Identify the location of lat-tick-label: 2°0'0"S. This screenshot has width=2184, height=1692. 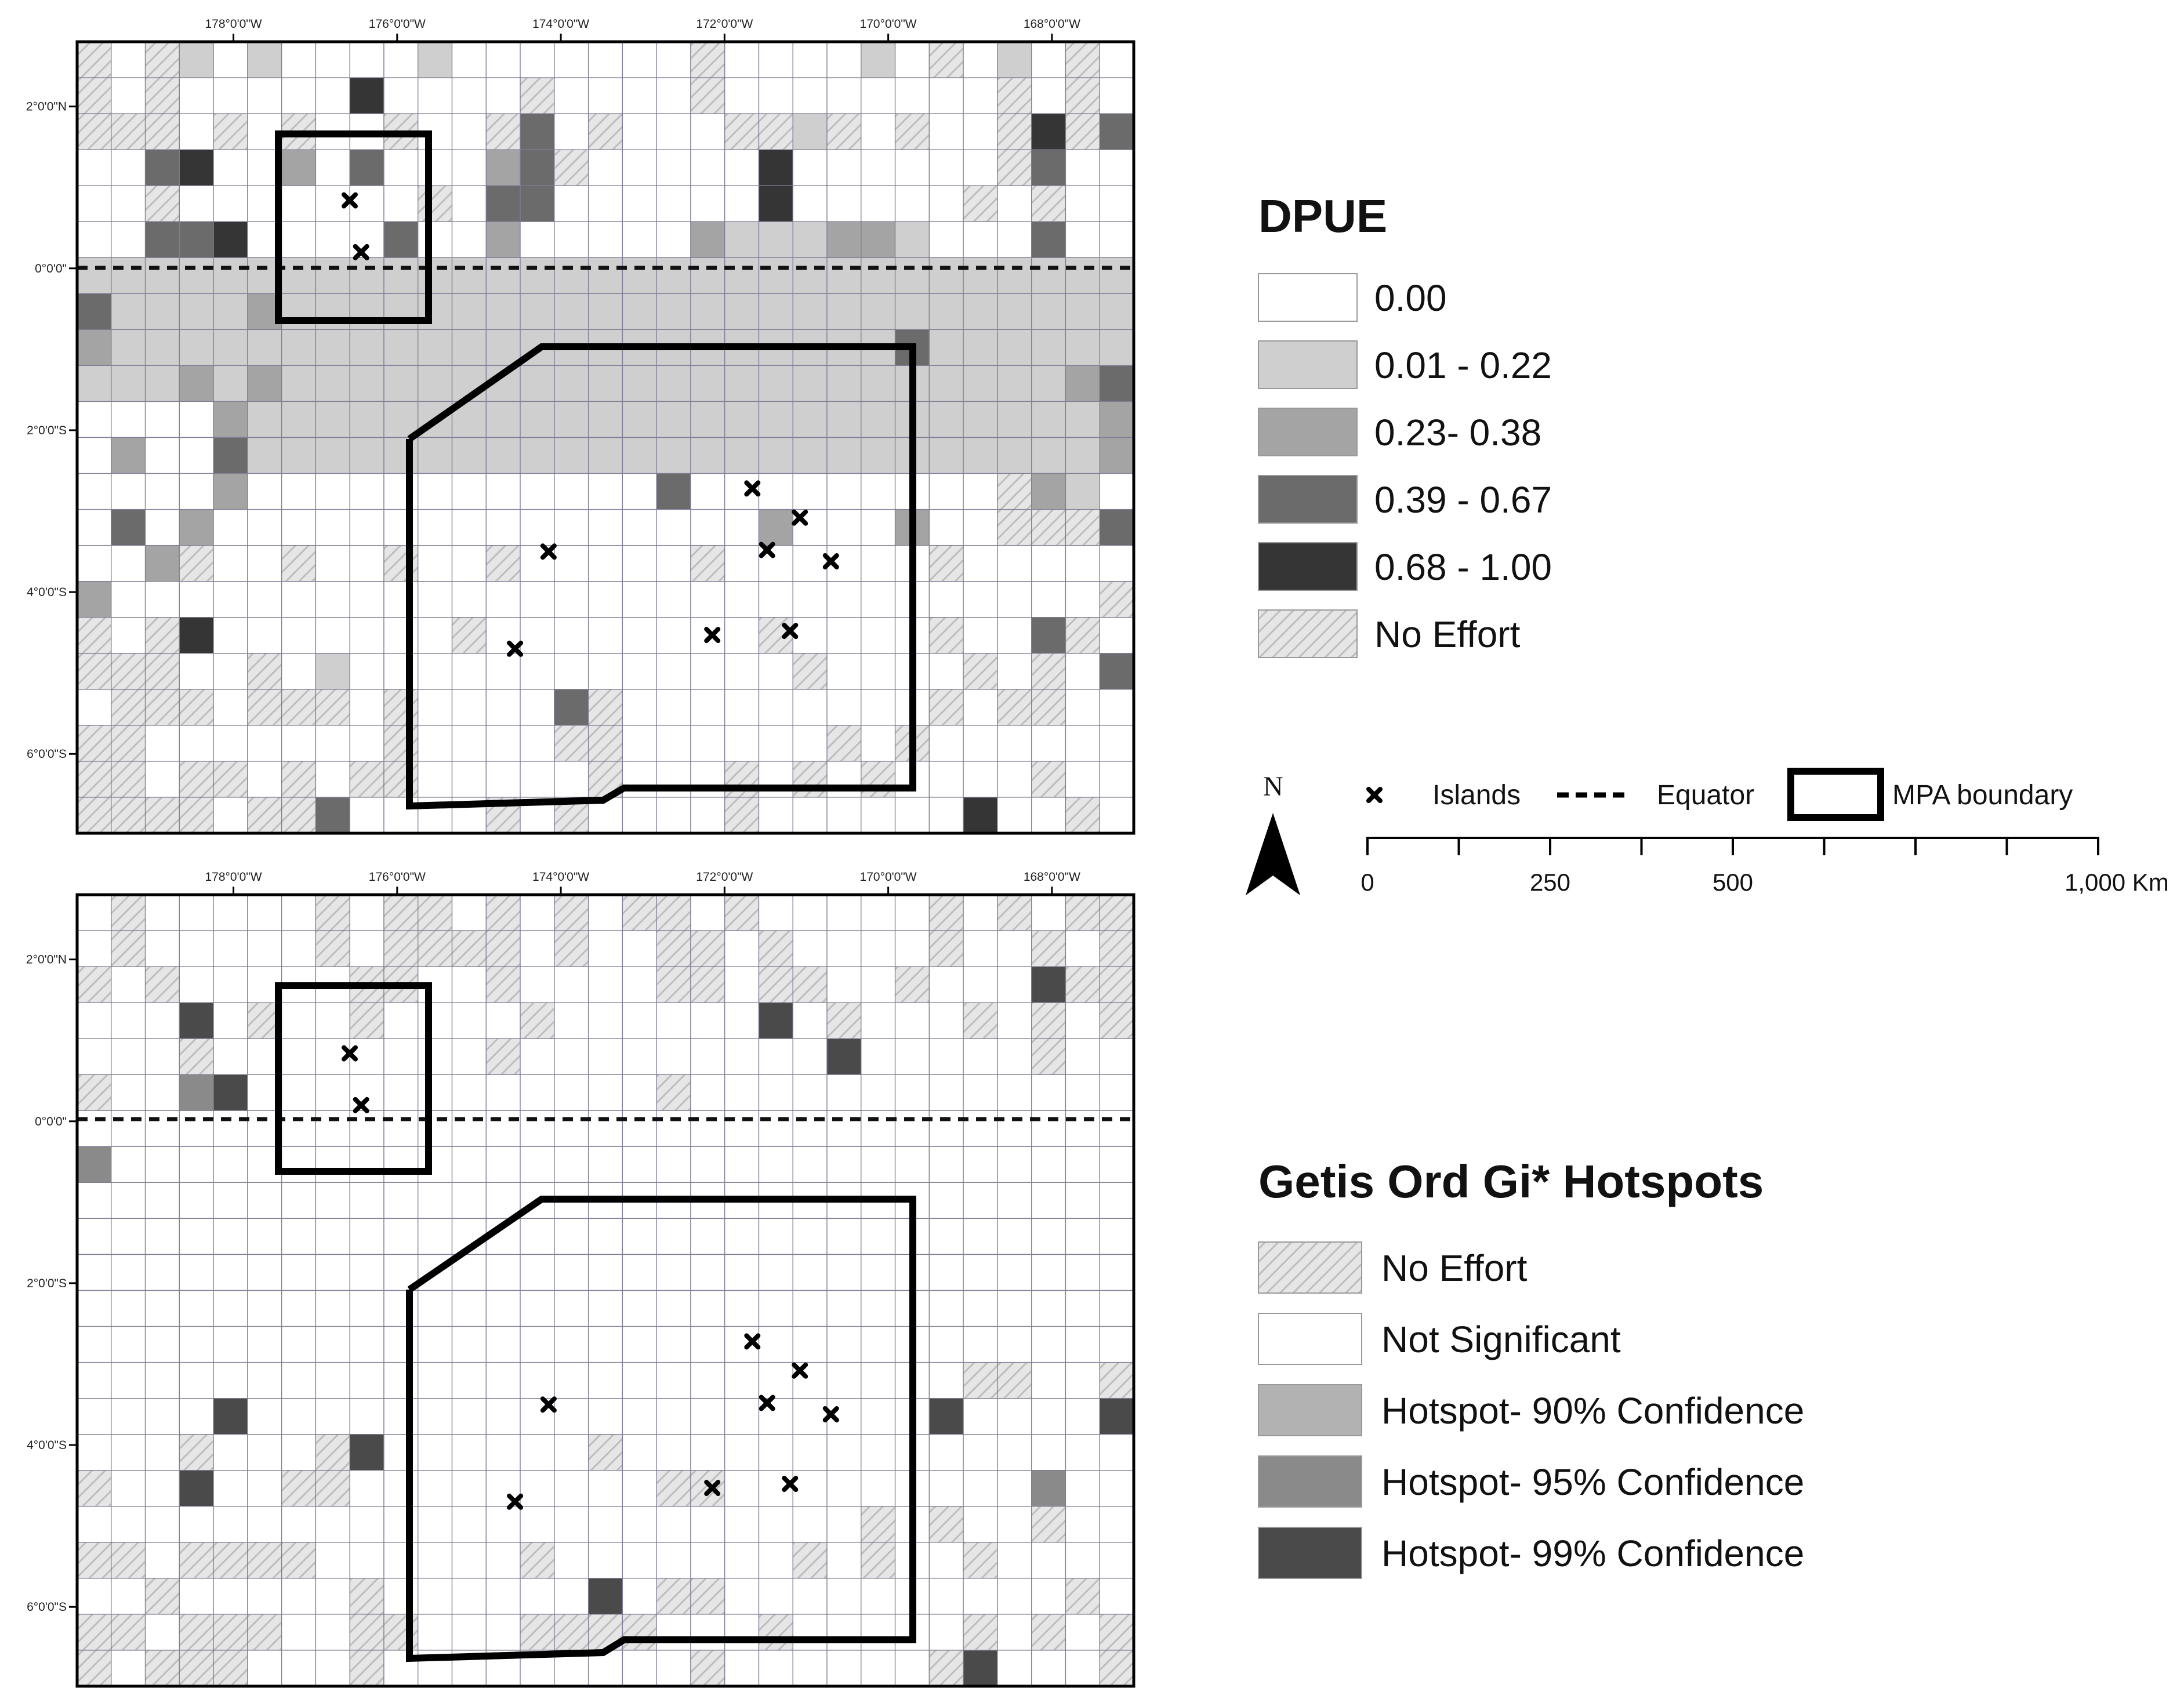
(47, 1283).